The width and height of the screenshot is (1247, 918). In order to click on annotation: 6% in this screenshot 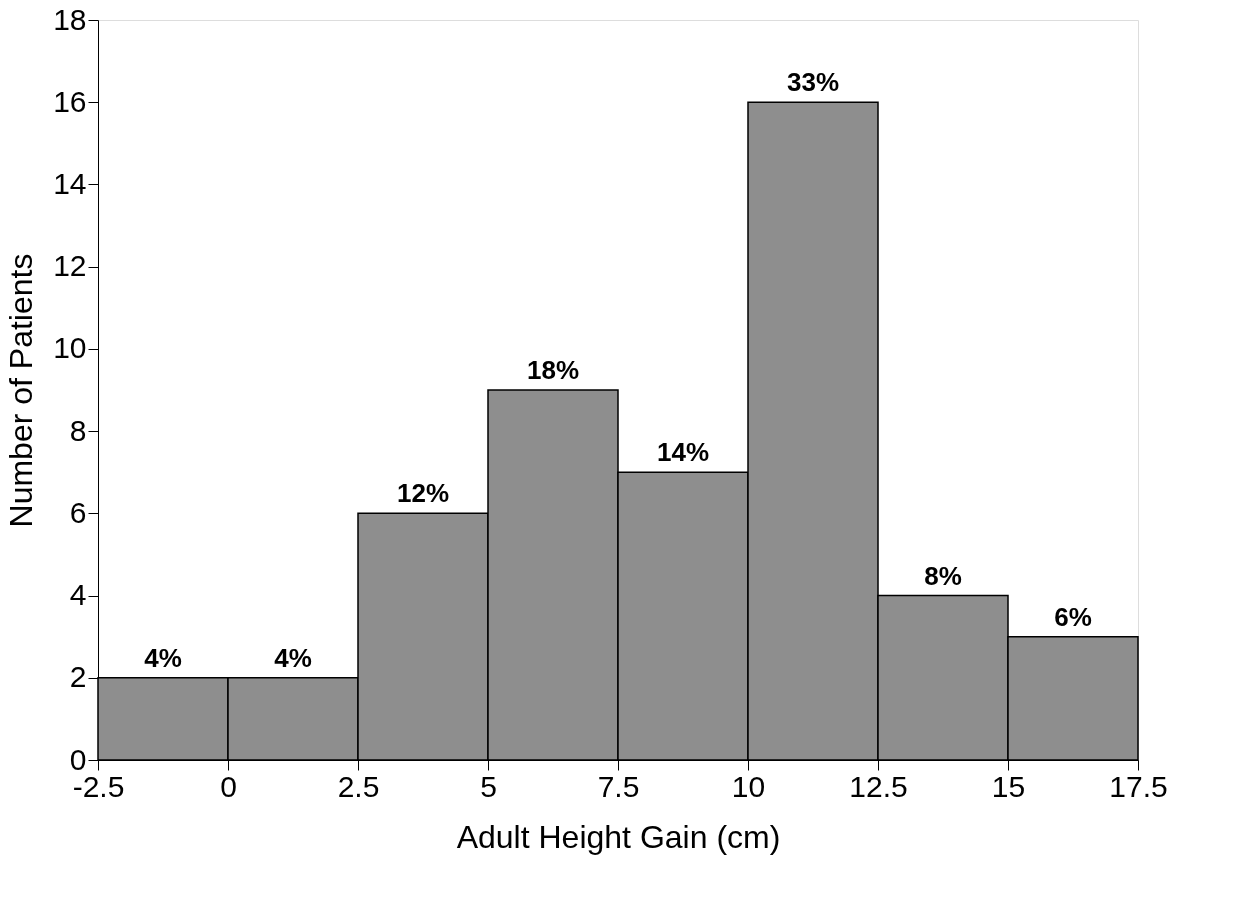, I will do `click(1073, 616)`.